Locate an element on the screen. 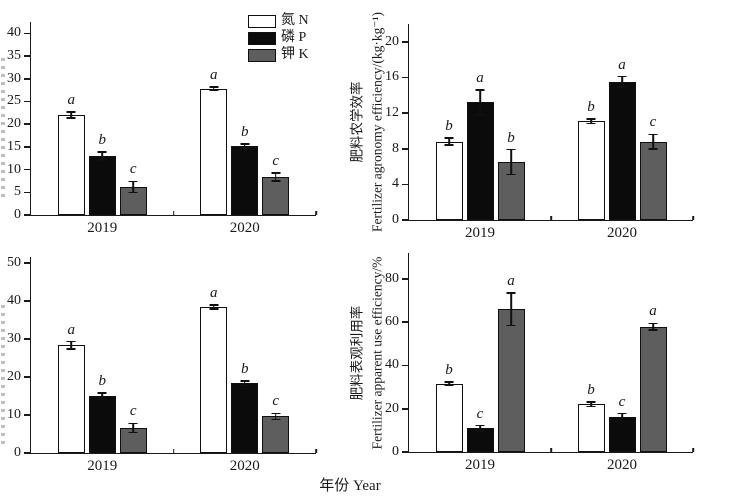 The height and width of the screenshot is (500, 750). bar-group-2019: b a b is located at coordinates (480, 122).